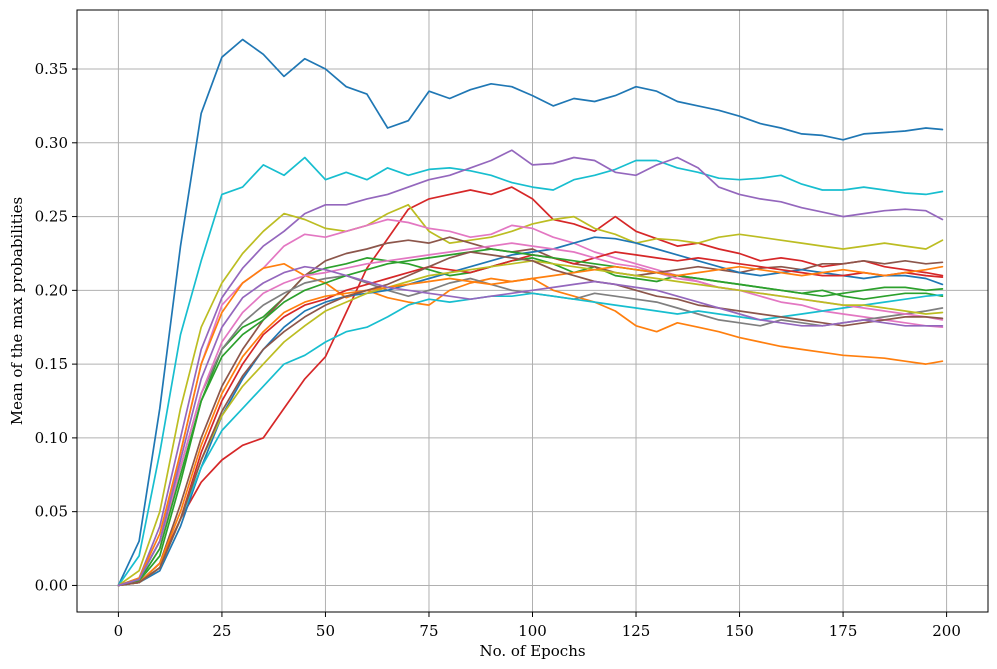  I want to click on x-tick-label: 150, so click(739, 631).